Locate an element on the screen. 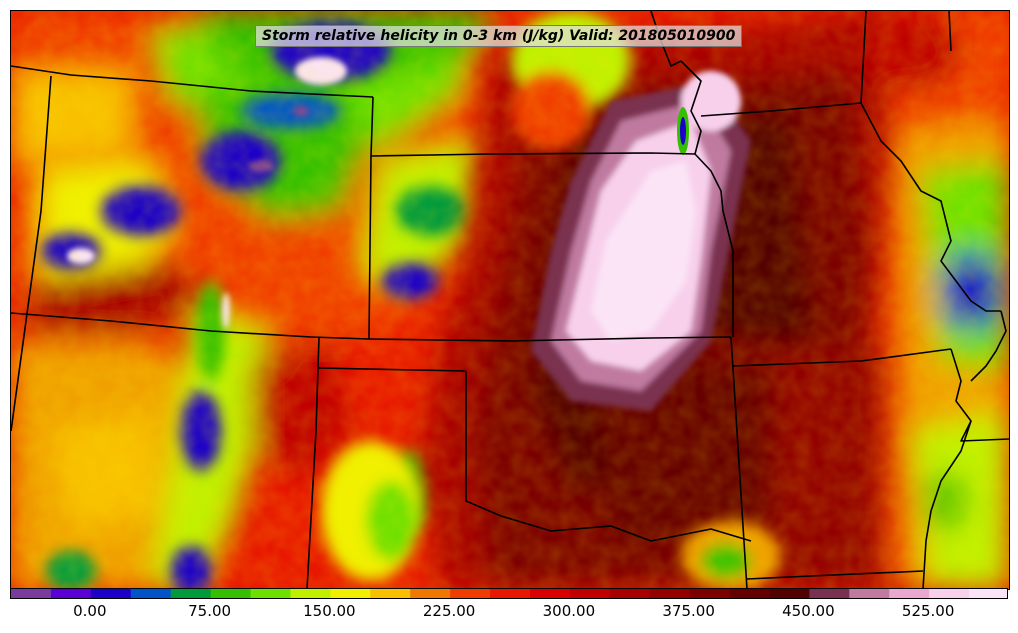 Image resolution: width=1018 pixels, height=633 pixels. colorbar is located at coordinates (509, 593).